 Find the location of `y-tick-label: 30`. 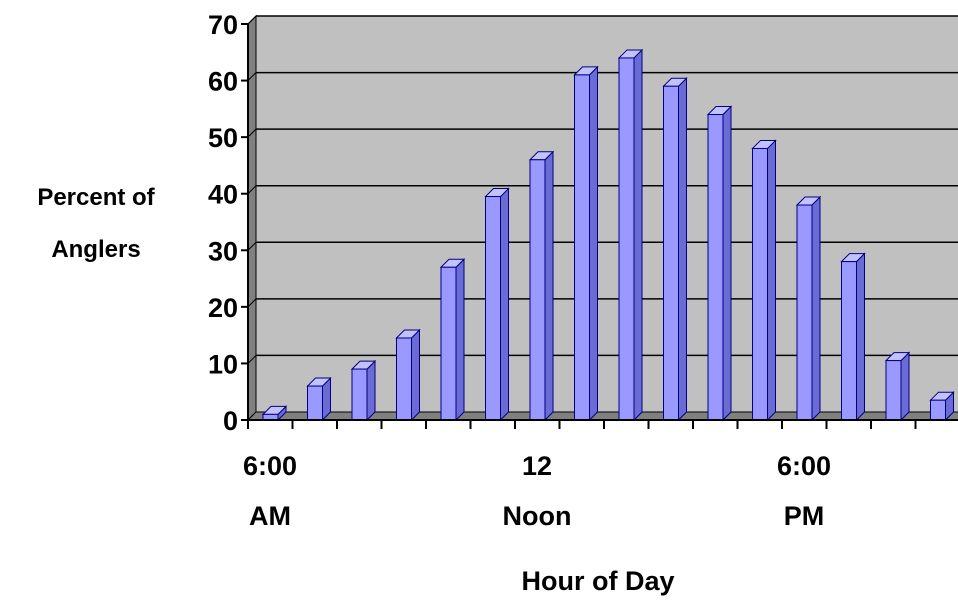

y-tick-label: 30 is located at coordinates (223, 251).